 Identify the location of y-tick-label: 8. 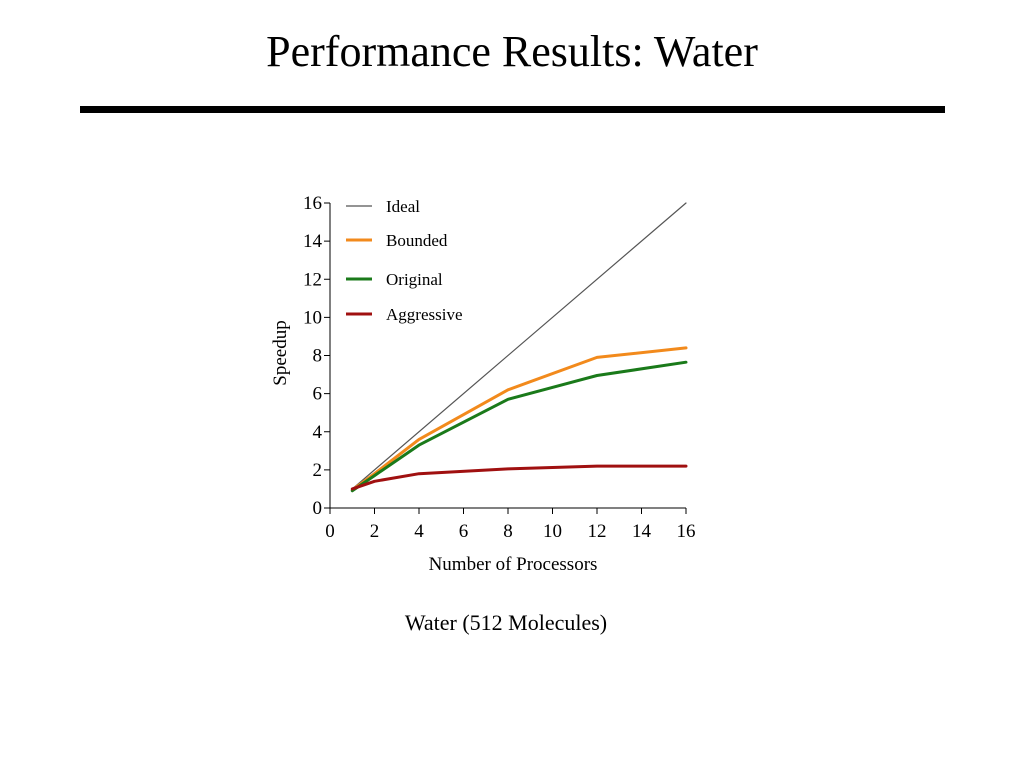
(318, 356).